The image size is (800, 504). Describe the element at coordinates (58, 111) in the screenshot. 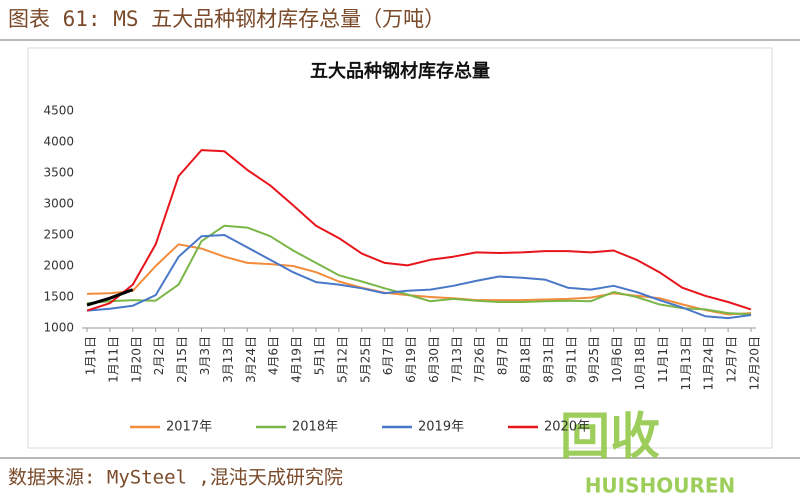

I see `y-tick-label: 4500` at that location.